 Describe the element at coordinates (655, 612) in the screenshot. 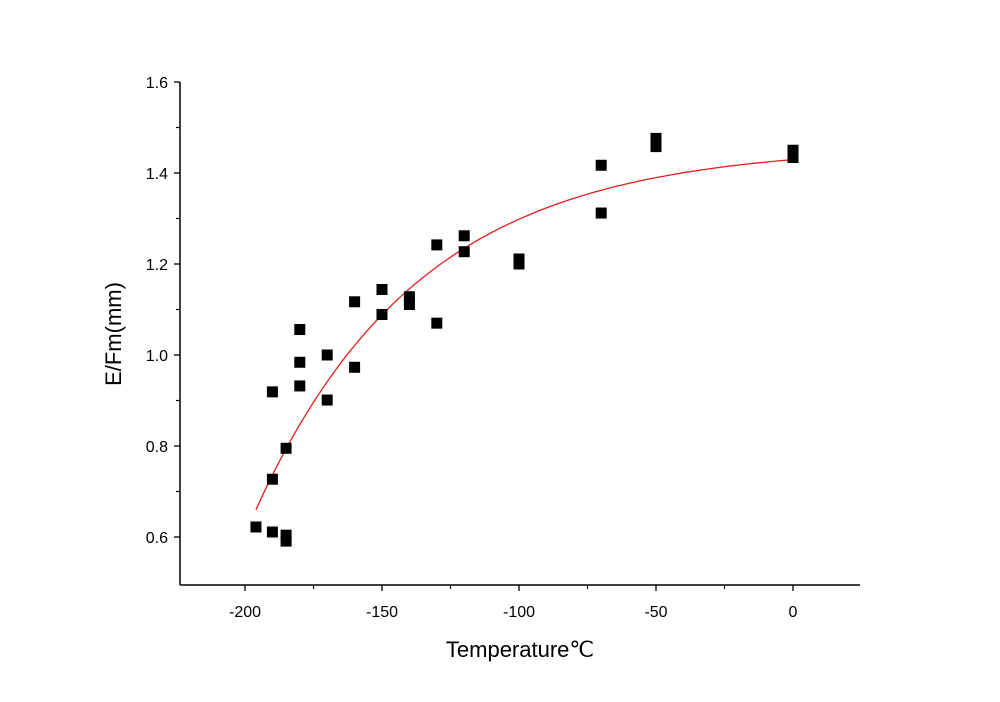

I see `x-tick-label: -50` at that location.